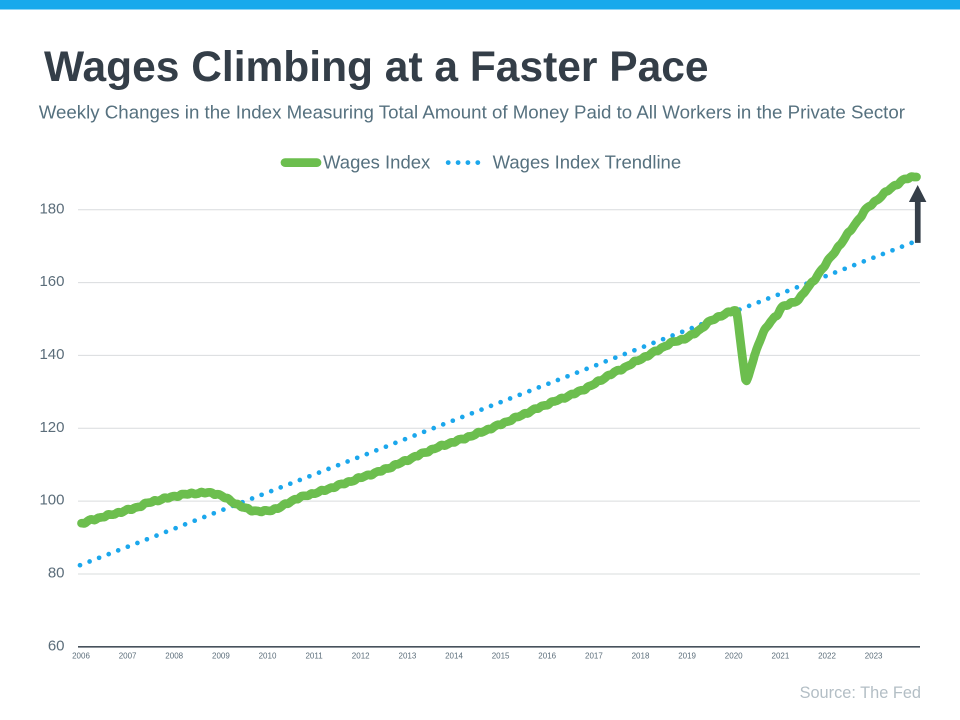  What do you see at coordinates (781, 656) in the screenshot?
I see `svg-text: 2021` at bounding box center [781, 656].